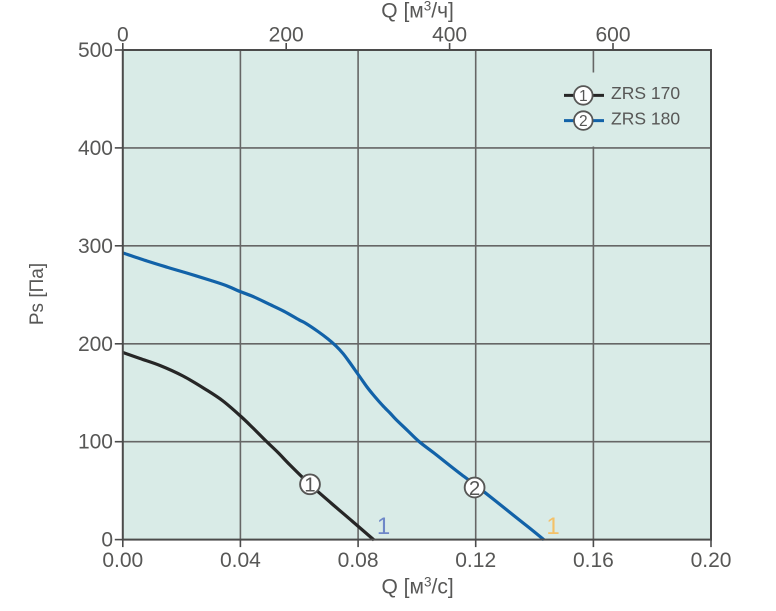  Describe the element at coordinates (95, 442) in the screenshot. I see `svg-text: 100` at that location.